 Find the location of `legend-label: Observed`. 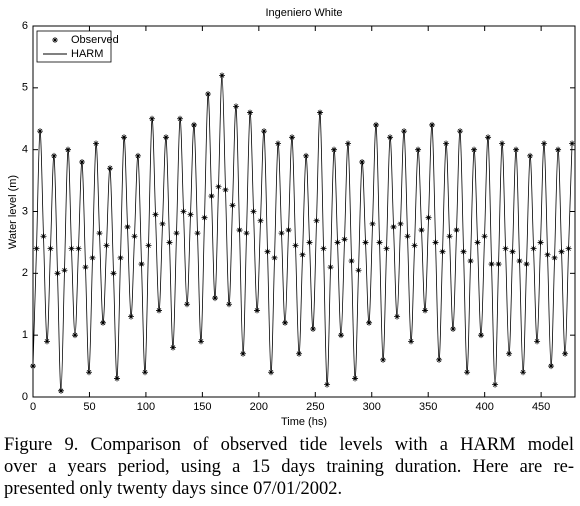

legend-label: Observed is located at coordinates (95, 40).